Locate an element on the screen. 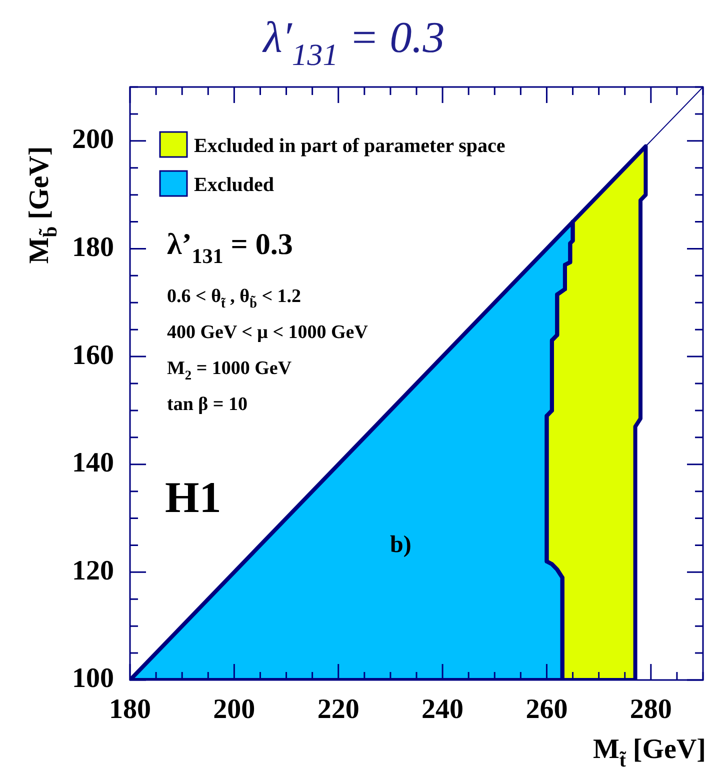  y-axis-title: Mb̃ [GeV] is located at coordinates (43, 205).